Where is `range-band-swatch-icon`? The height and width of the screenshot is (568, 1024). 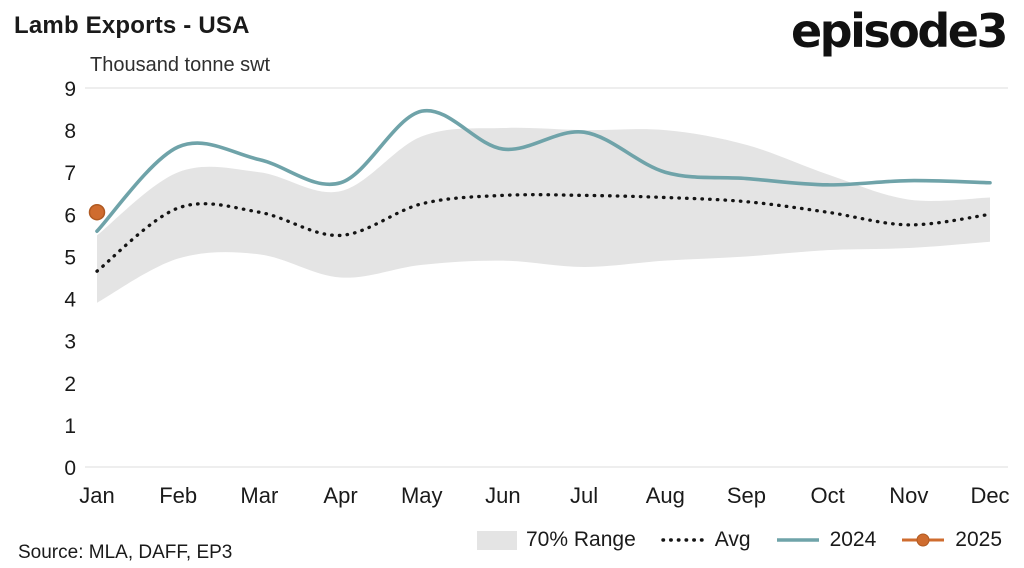 range-band-swatch-icon is located at coordinates (497, 540).